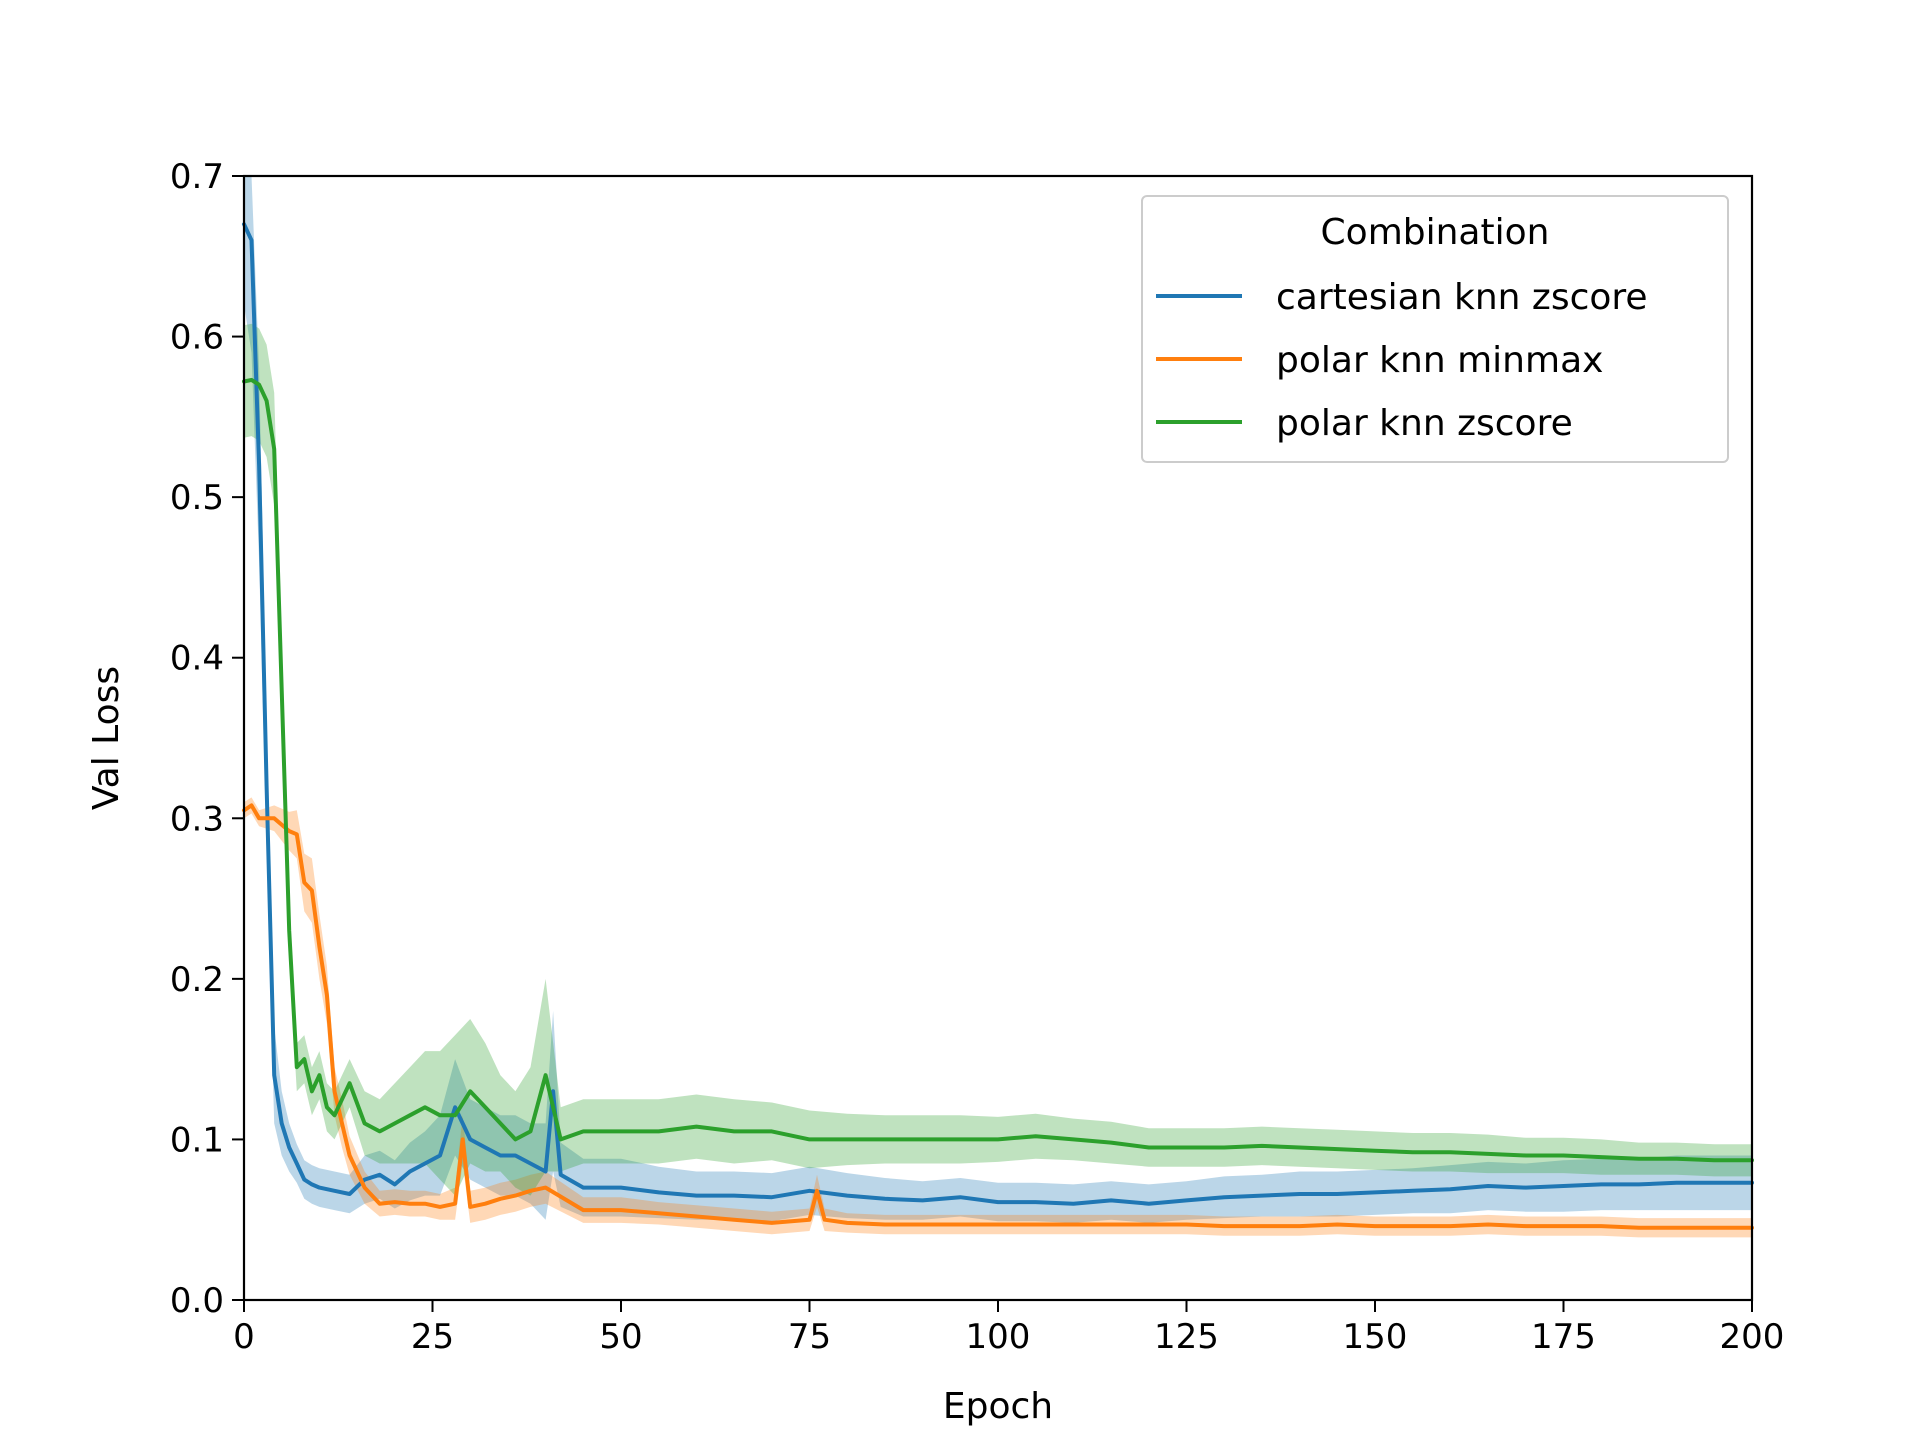 This screenshot has height=1440, width=1920. I want to click on legend-label: cartesian knn zscore, so click(1462, 297).